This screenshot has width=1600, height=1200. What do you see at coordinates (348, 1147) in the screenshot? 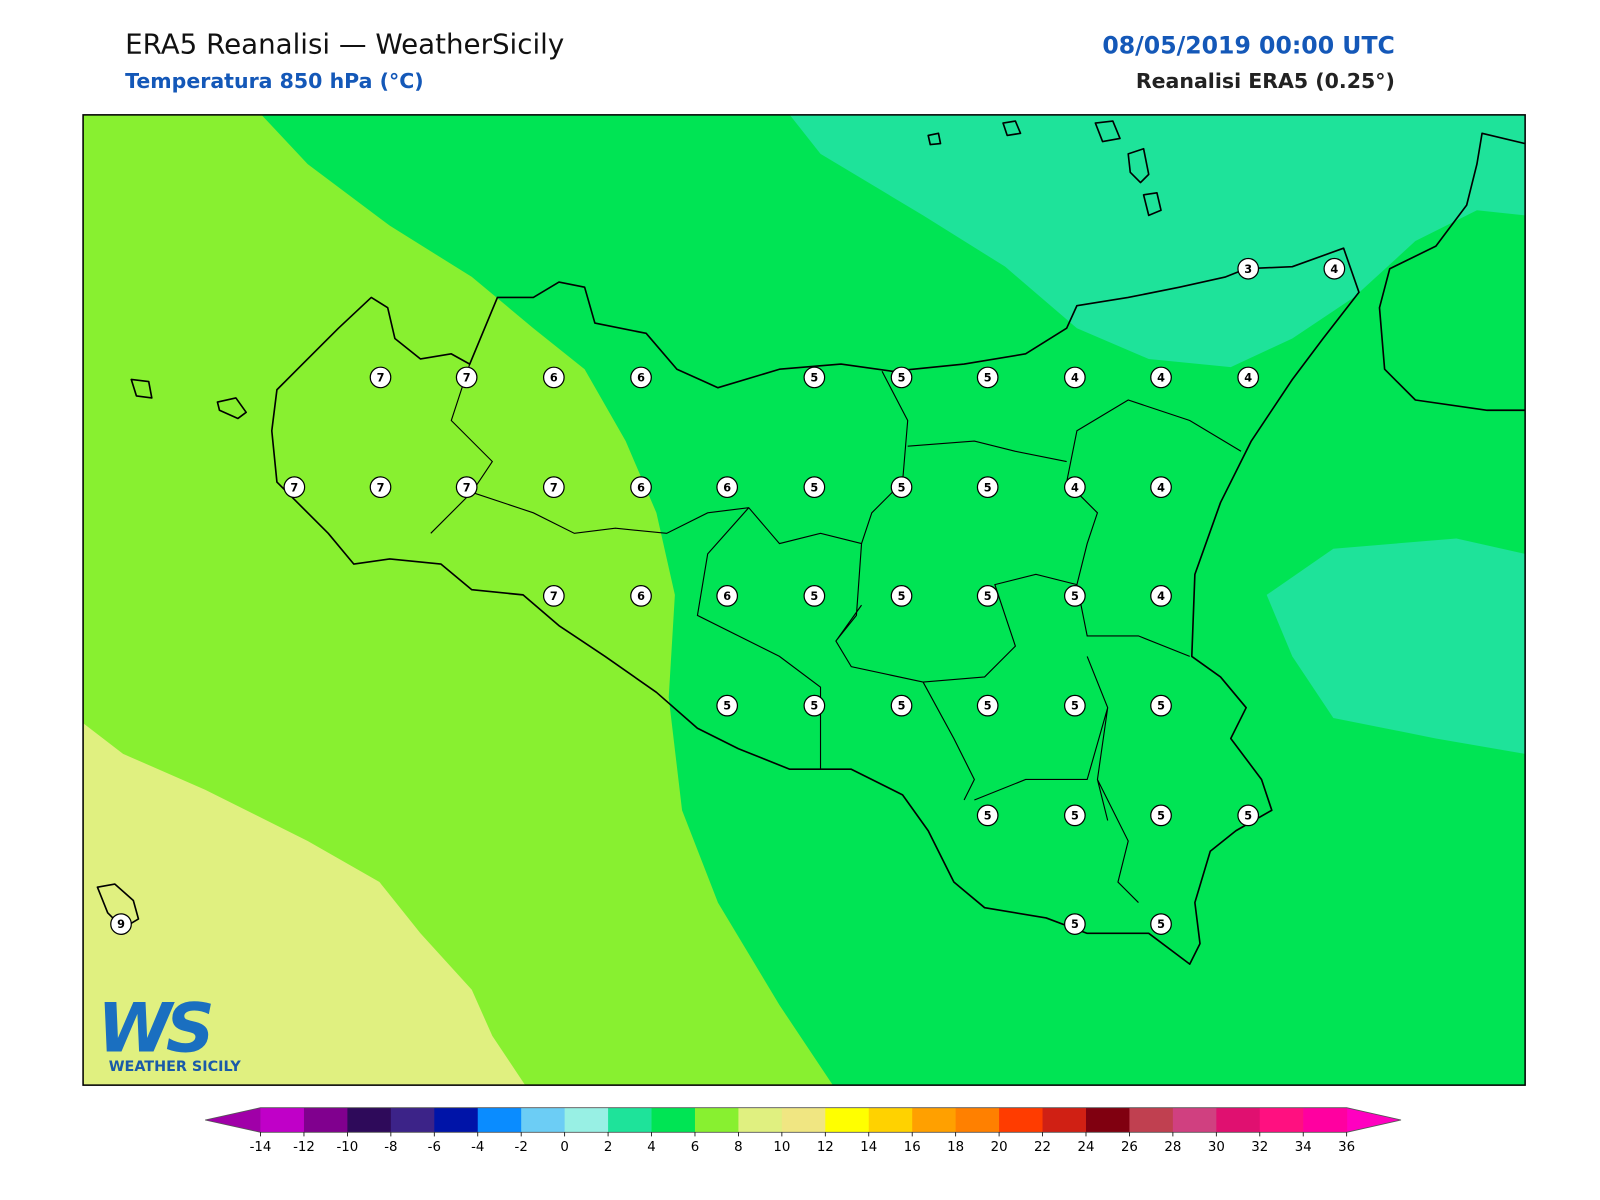
I see `colorbar-tick-label: -10` at bounding box center [348, 1147].